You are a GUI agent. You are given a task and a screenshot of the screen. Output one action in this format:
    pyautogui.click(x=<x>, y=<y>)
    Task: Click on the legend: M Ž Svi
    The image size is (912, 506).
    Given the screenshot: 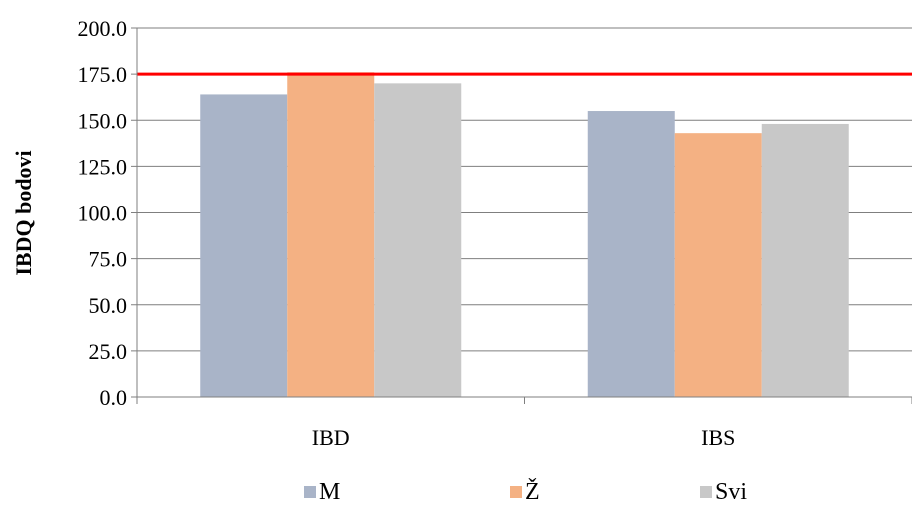 What is the action you would take?
    pyautogui.click(x=525, y=492)
    